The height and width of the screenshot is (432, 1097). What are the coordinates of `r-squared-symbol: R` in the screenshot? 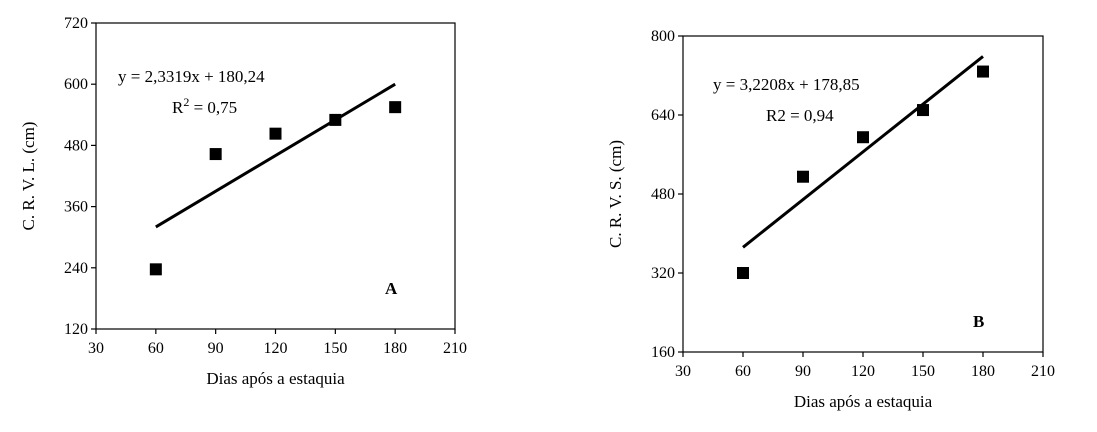 It's located at (178, 107).